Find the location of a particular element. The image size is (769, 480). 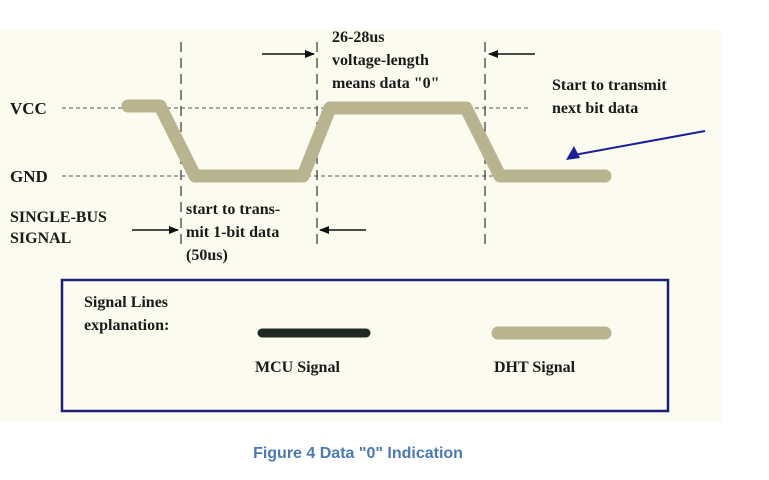

mcu-signal-label: MCU Signal is located at coordinates (297, 367).